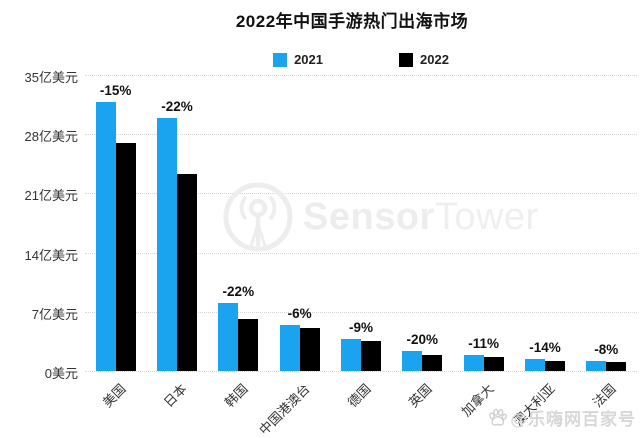 The width and height of the screenshot is (640, 438). What do you see at coordinates (360, 242) in the screenshot?
I see `bar-group: -9% 德国` at bounding box center [360, 242].